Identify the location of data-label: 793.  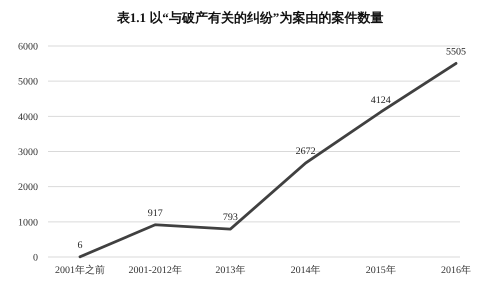
(230, 218).